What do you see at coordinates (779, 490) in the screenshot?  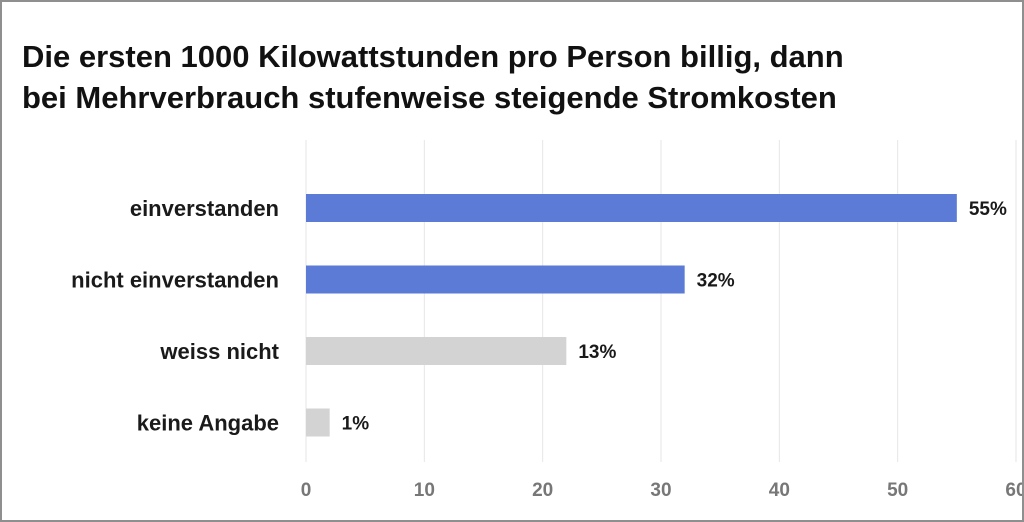 I see `x-tick-label: 40` at bounding box center [779, 490].